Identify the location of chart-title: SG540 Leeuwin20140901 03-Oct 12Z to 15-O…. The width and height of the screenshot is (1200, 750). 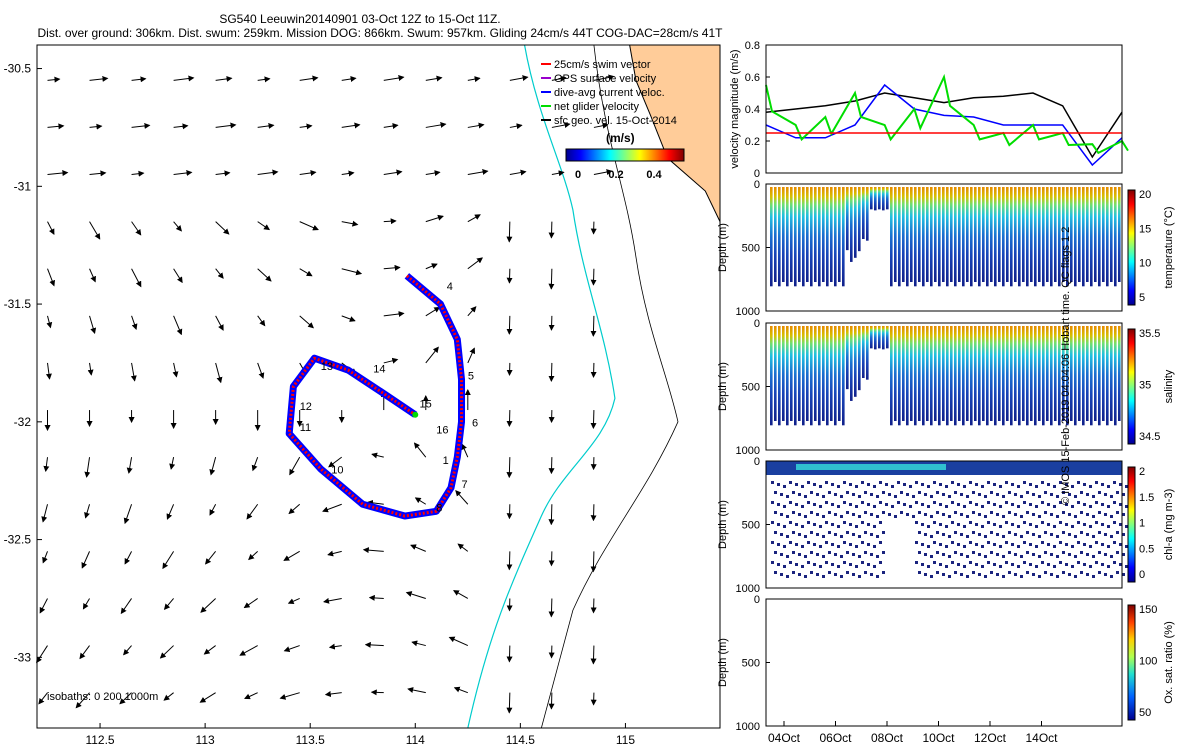
(360, 19).